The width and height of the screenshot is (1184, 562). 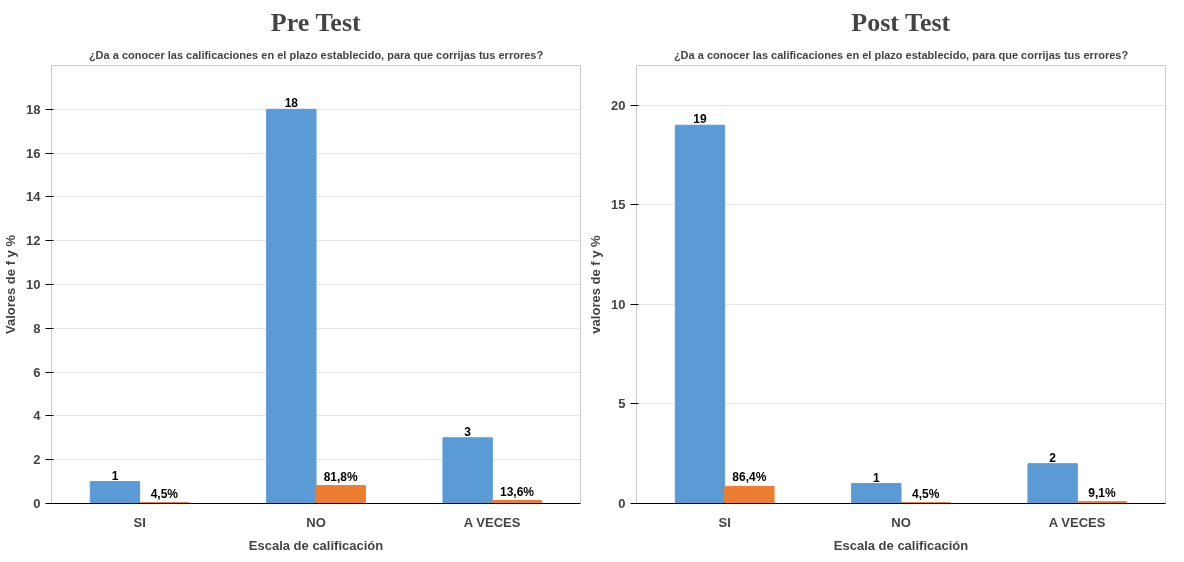 I want to click on data-label: 86,4%, so click(x=749, y=477).